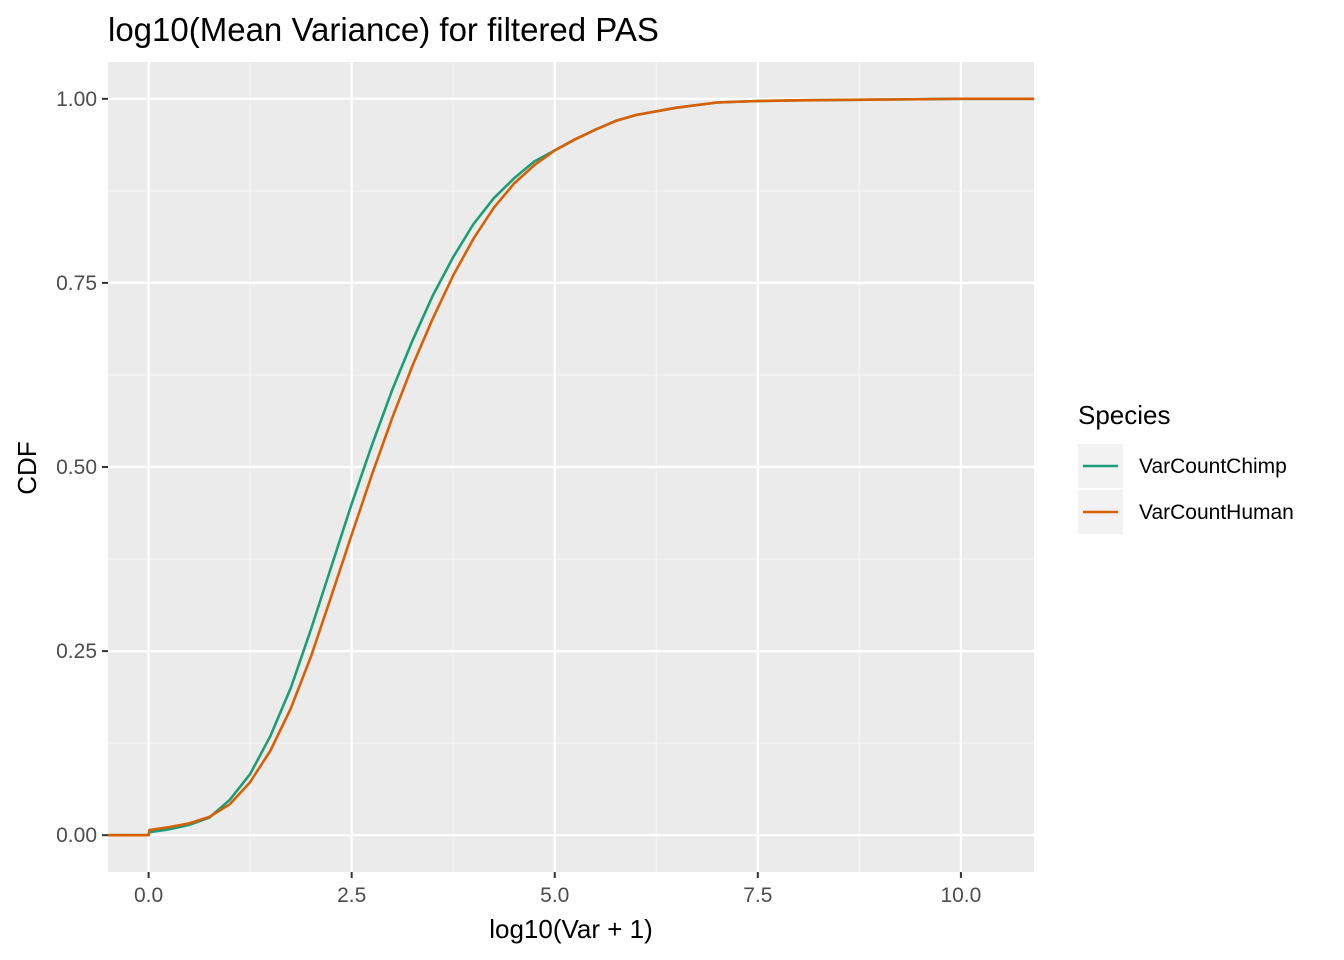 This screenshot has width=1344, height=960. What do you see at coordinates (76, 283) in the screenshot?
I see `y-tick-label: 0.75` at bounding box center [76, 283].